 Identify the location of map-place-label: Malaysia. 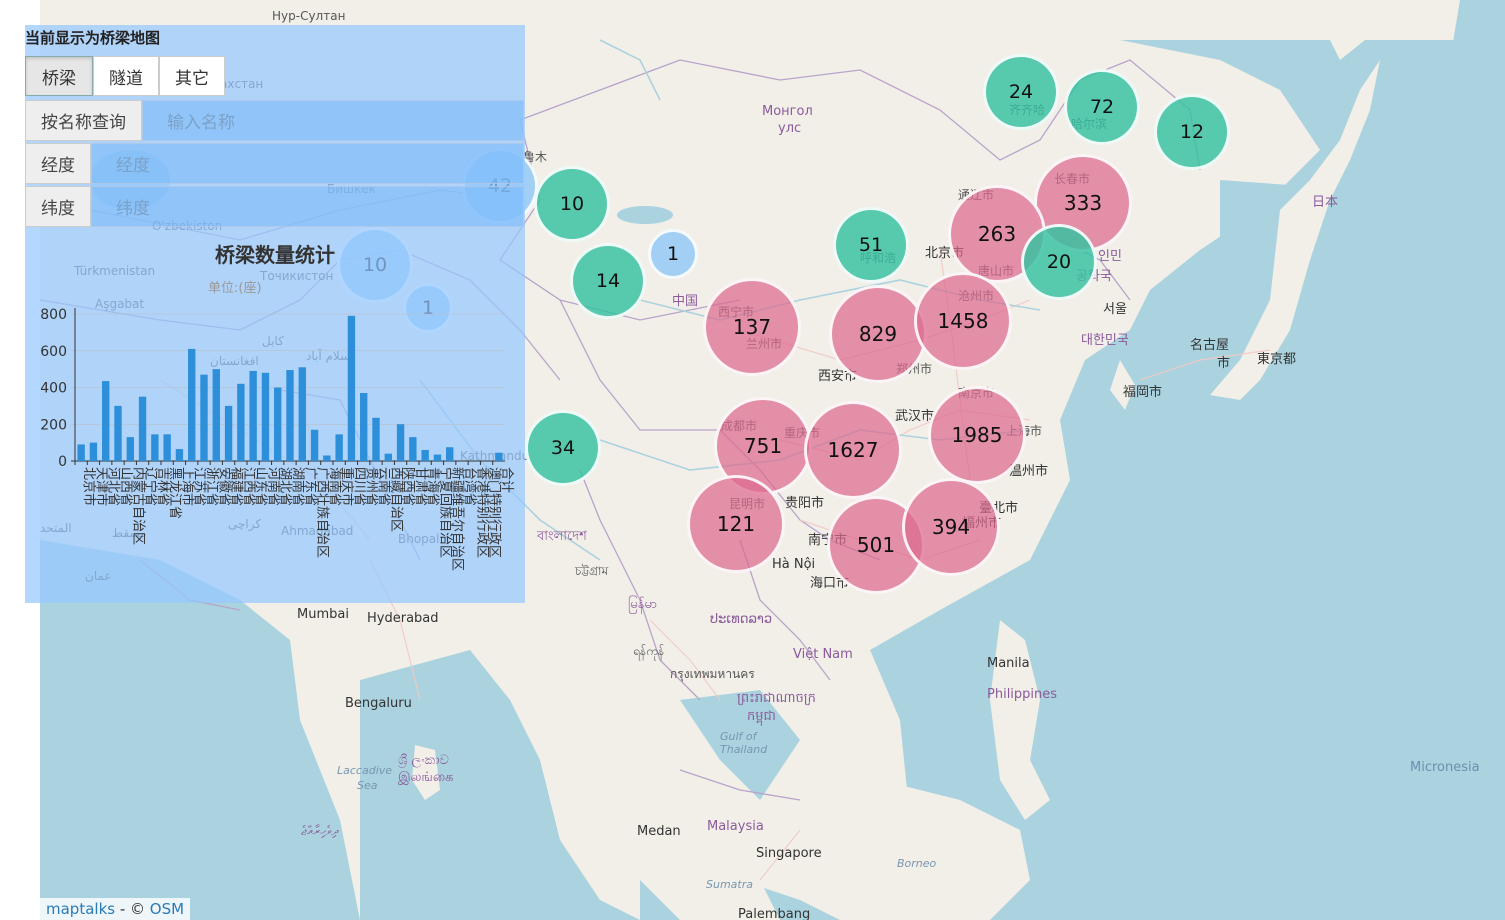
(735, 826).